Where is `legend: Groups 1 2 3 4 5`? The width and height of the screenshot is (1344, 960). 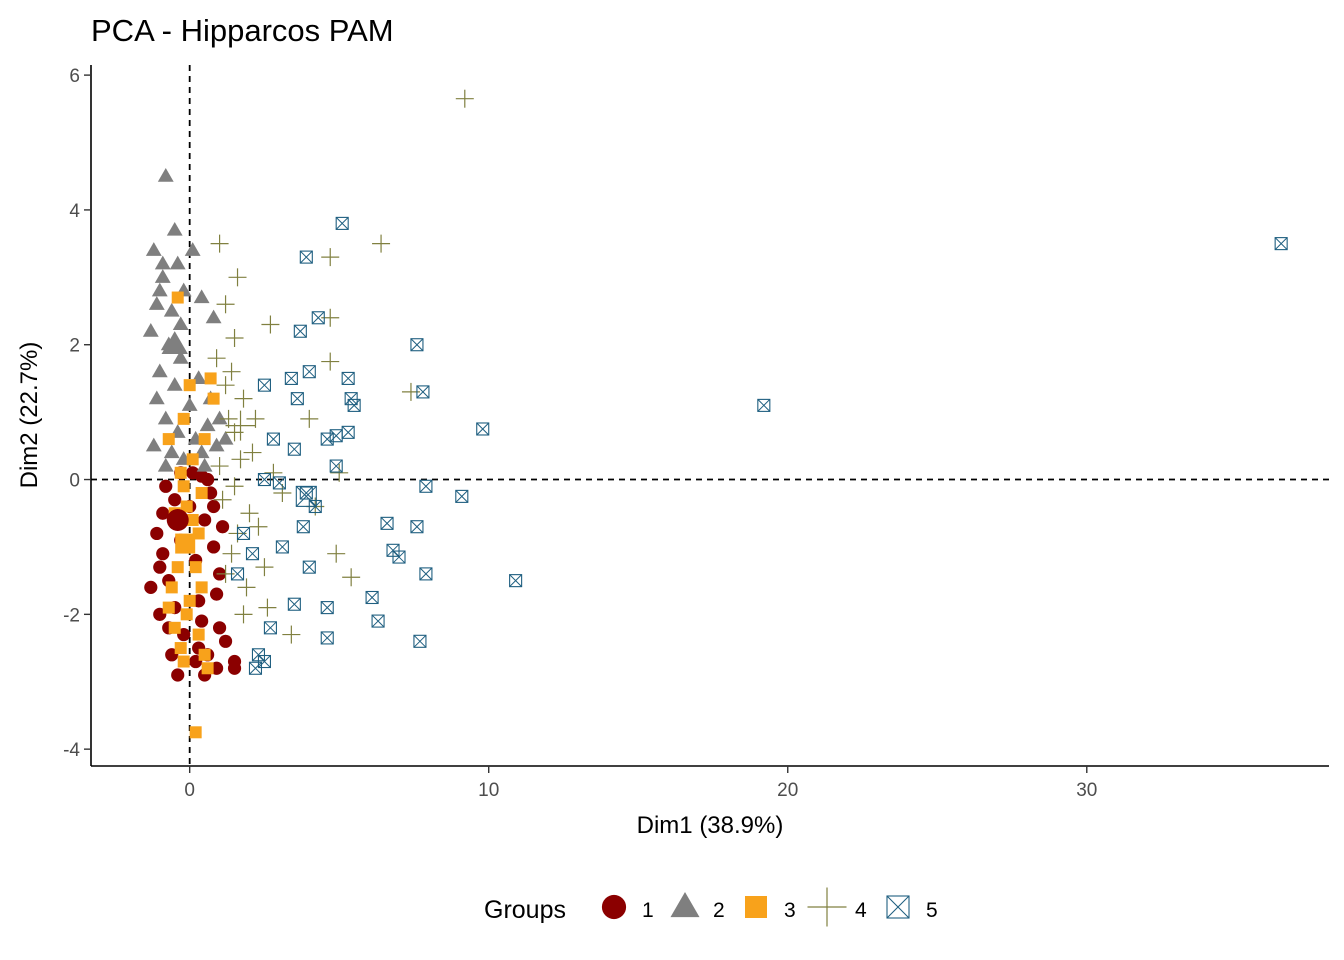 legend: Groups 1 2 3 4 5 is located at coordinates (711, 907).